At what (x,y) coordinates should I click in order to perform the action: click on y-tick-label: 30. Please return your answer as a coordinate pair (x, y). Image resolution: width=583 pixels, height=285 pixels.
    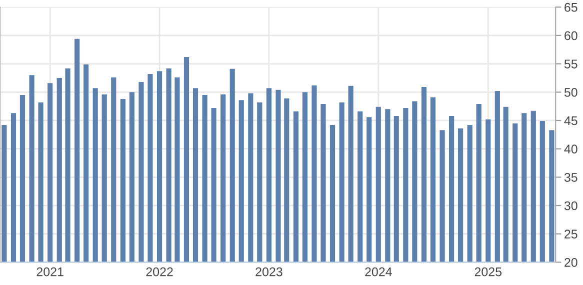
    Looking at the image, I should click on (571, 205).